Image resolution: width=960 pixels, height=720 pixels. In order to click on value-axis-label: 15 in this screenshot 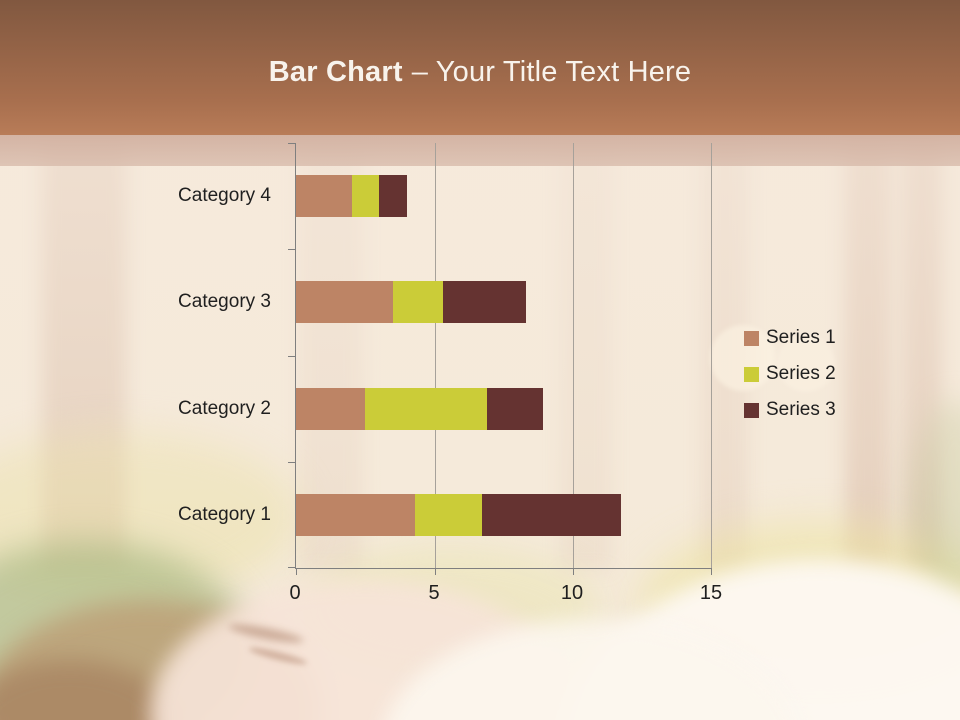, I will do `click(711, 593)`.